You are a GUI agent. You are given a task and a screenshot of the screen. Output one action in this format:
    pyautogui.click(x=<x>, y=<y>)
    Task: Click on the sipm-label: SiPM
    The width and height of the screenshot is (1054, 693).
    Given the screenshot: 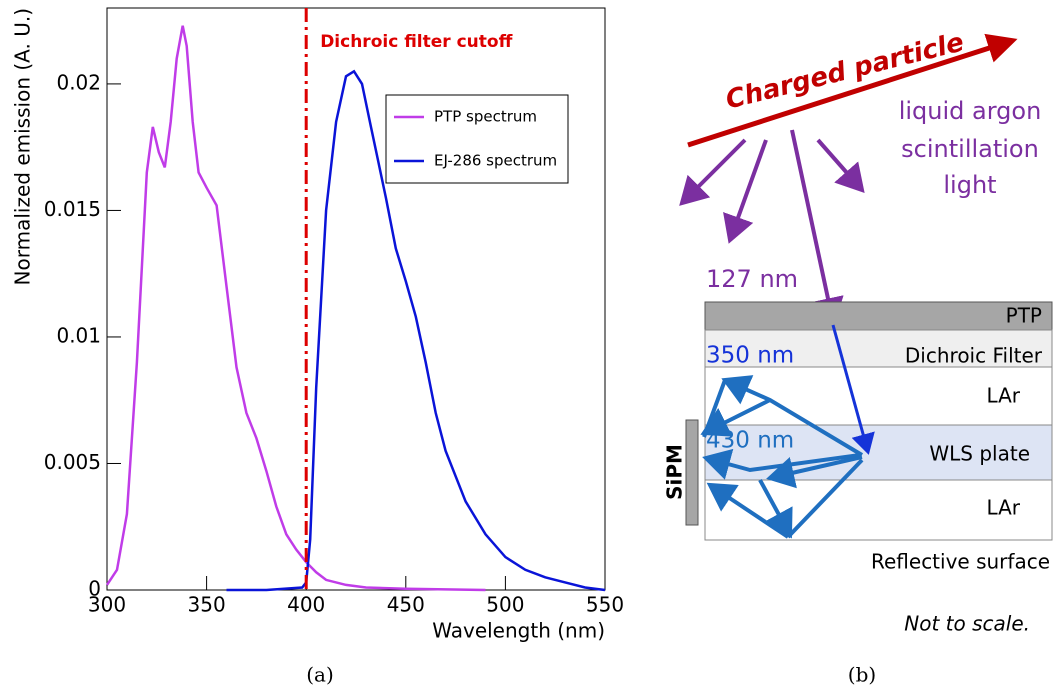 What is the action you would take?
    pyautogui.click(x=675, y=472)
    